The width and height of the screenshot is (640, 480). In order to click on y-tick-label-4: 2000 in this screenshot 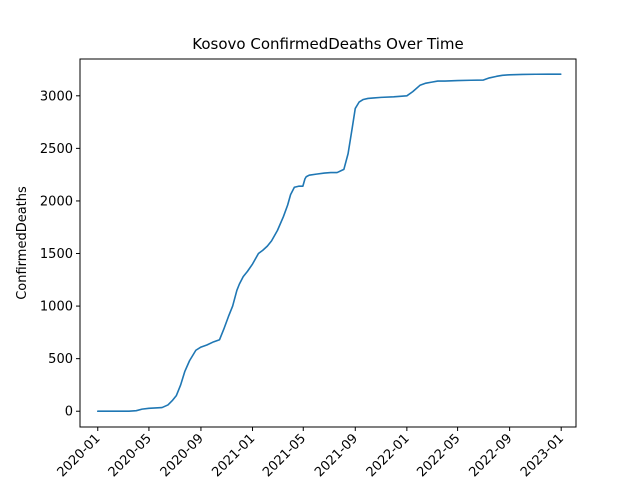, I will do `click(56, 201)`.